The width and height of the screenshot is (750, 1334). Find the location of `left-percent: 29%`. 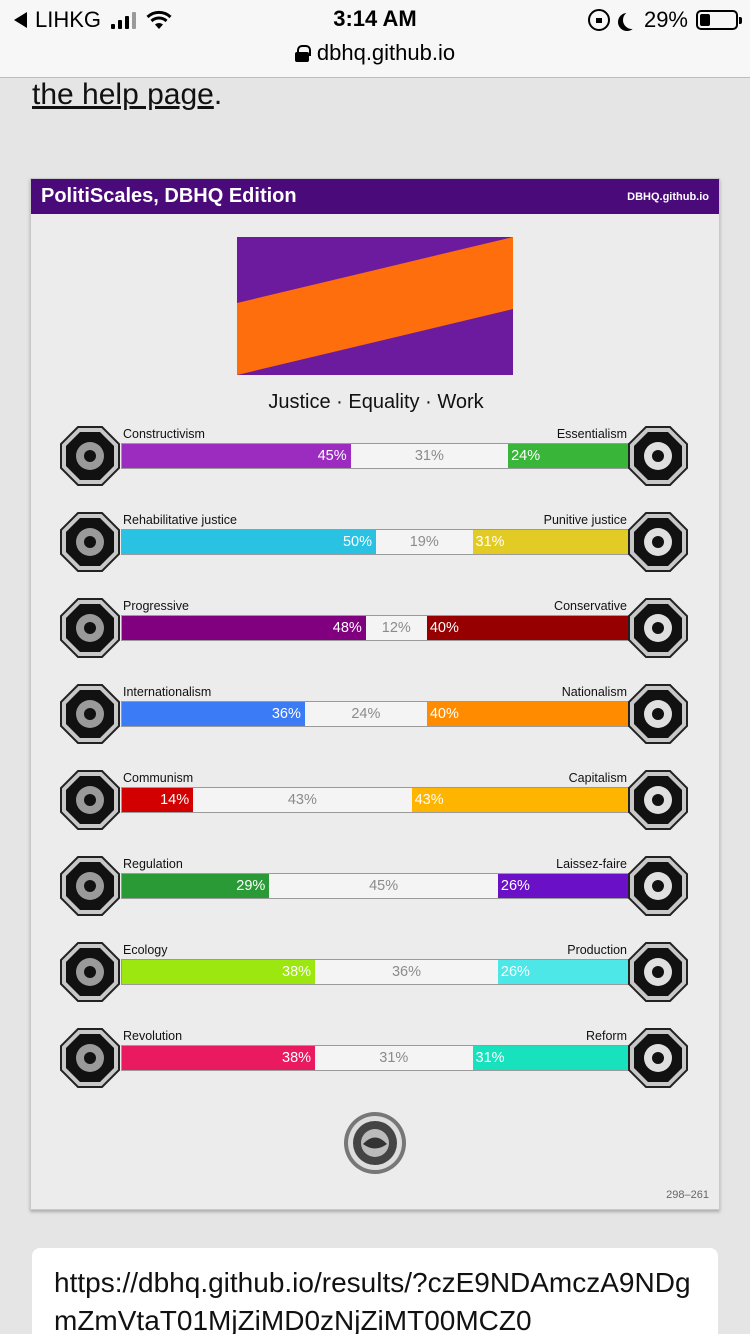

left-percent: 29% is located at coordinates (251, 886).